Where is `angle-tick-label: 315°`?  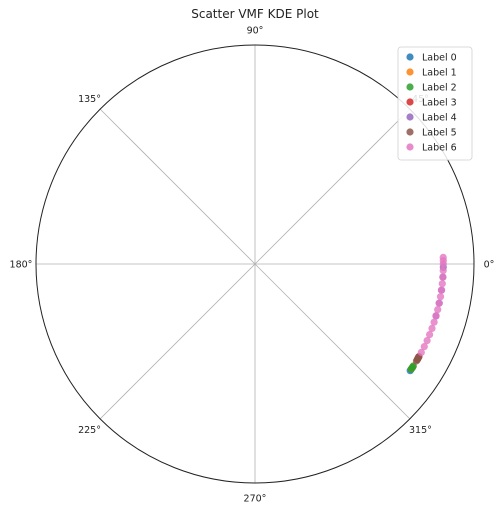
angle-tick-label: 315° is located at coordinates (420, 430).